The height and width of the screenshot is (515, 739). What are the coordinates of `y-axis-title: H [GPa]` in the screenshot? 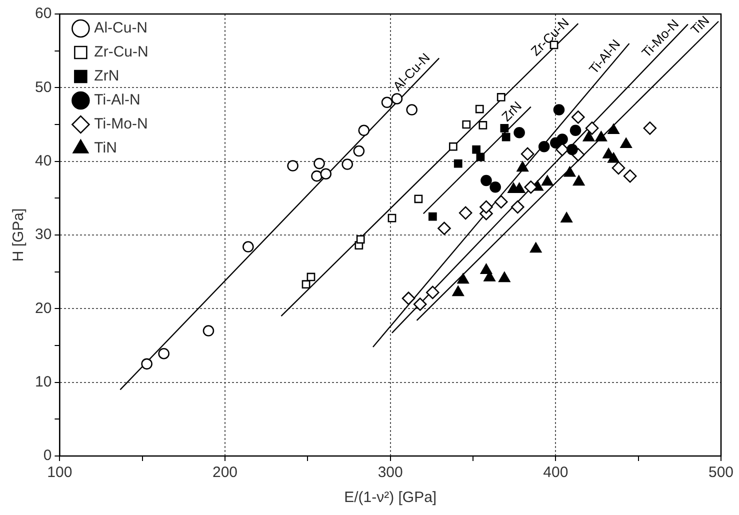 It's located at (19, 235).